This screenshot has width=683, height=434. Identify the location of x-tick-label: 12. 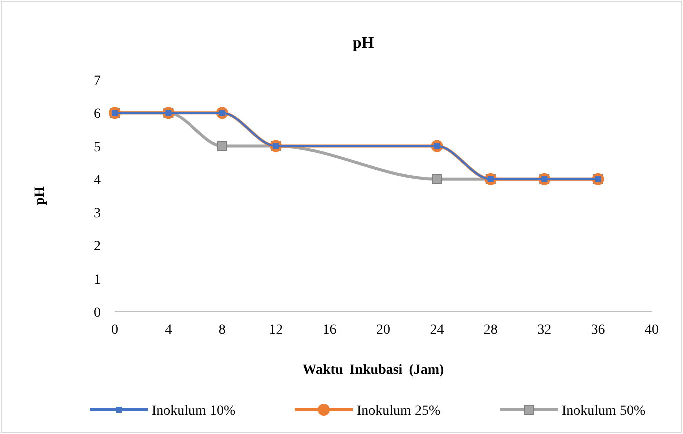
(276, 330).